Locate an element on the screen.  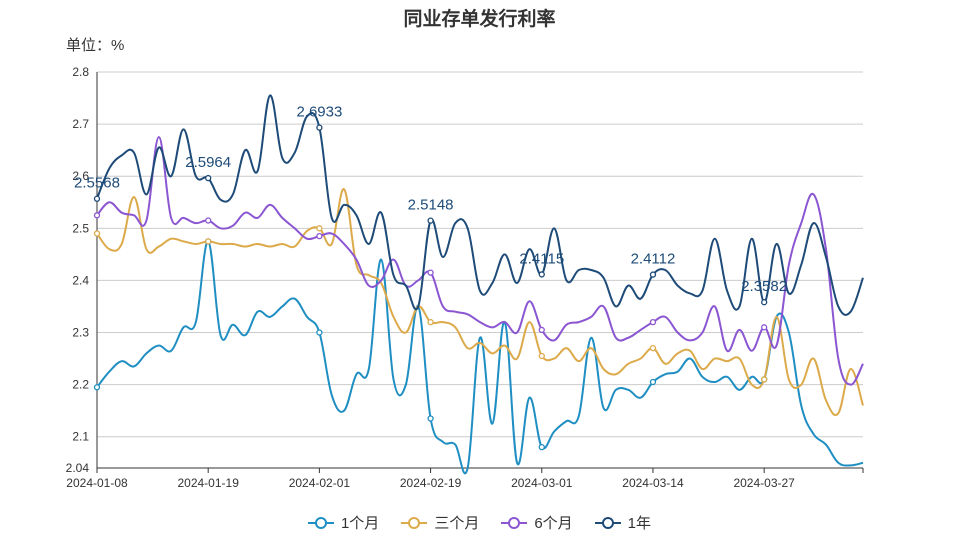
y-tick-label: 2.6 is located at coordinates (80, 176).